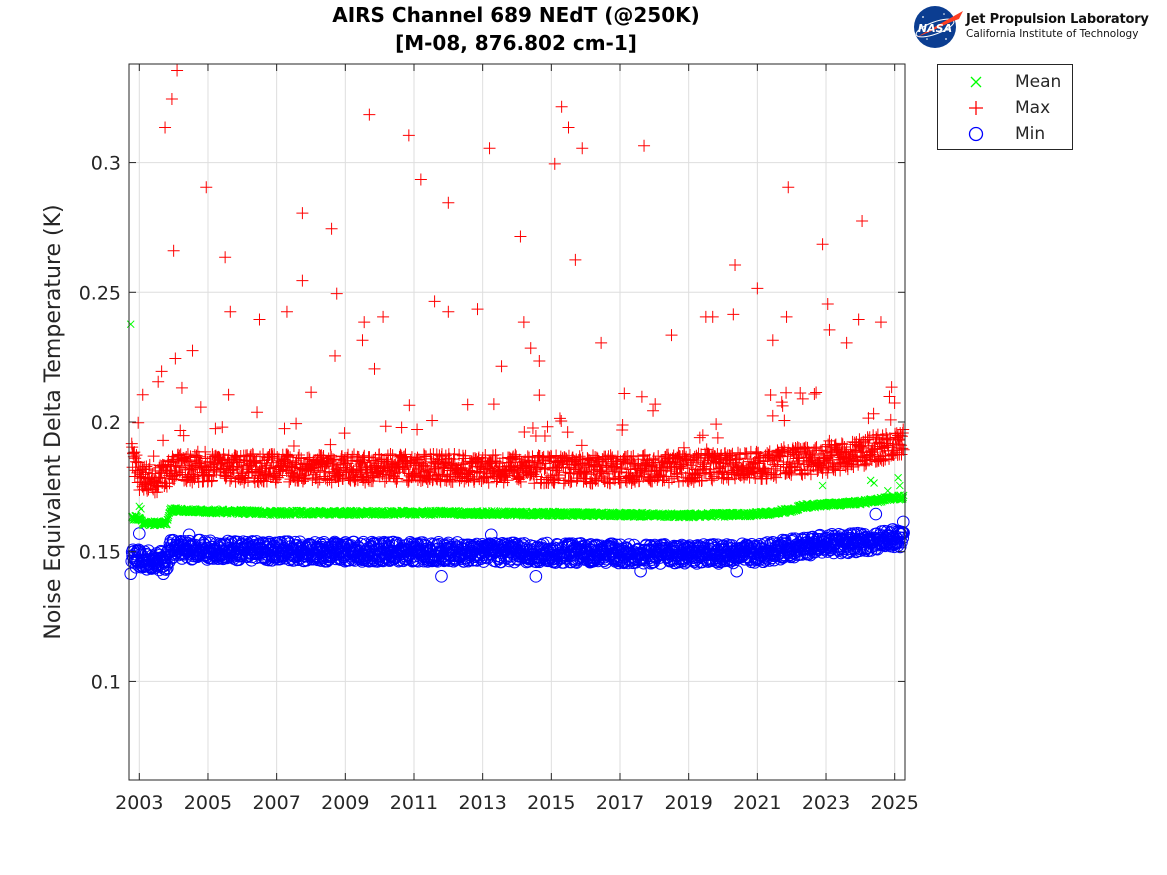 Image resolution: width=1167 pixels, height=875 pixels. I want to click on chart-title: AIRS Channel 689 NEdT (@250K), so click(516, 15).